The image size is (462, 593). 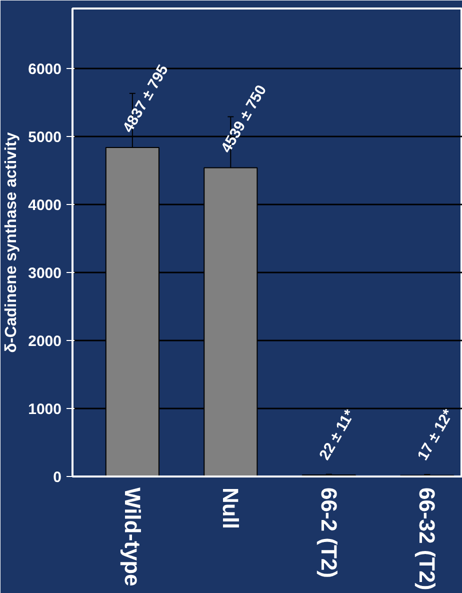 What do you see at coordinates (427, 539) in the screenshot?
I see `x-tick-label: 66-32 (T2)` at bounding box center [427, 539].